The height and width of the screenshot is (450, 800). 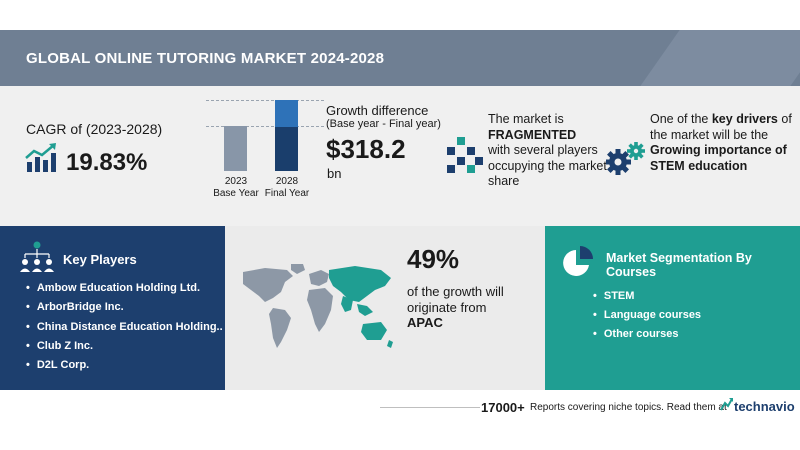 What do you see at coordinates (726, 404) in the screenshot?
I see `technavio-logo-icon` at bounding box center [726, 404].